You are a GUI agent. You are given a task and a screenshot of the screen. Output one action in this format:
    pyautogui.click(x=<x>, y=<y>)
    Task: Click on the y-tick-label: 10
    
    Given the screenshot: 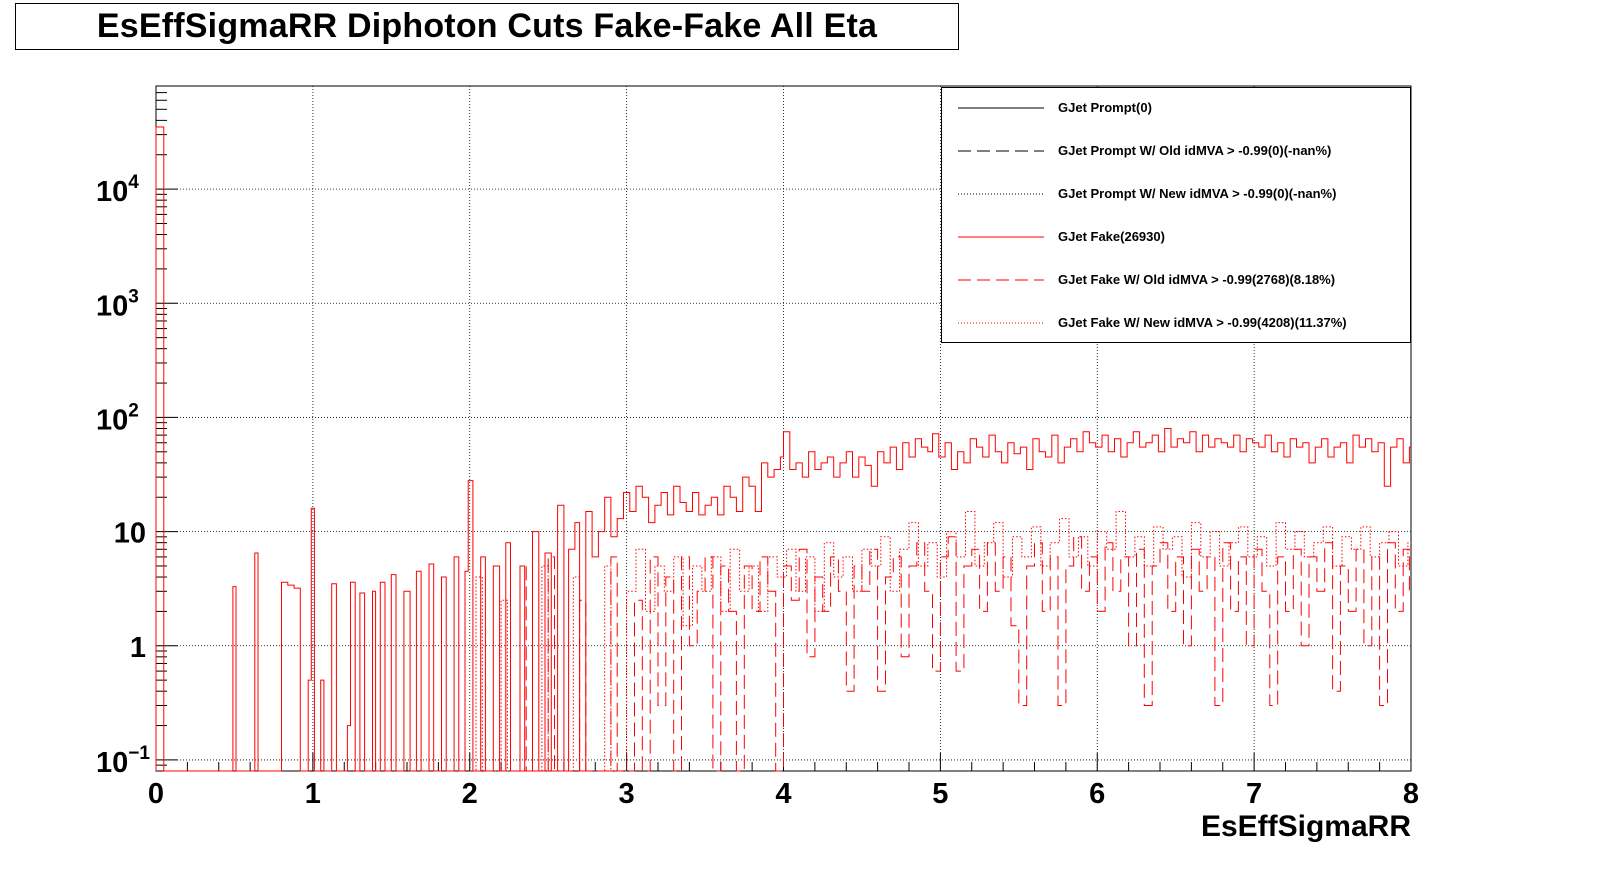 What is the action you would take?
    pyautogui.click(x=130, y=534)
    